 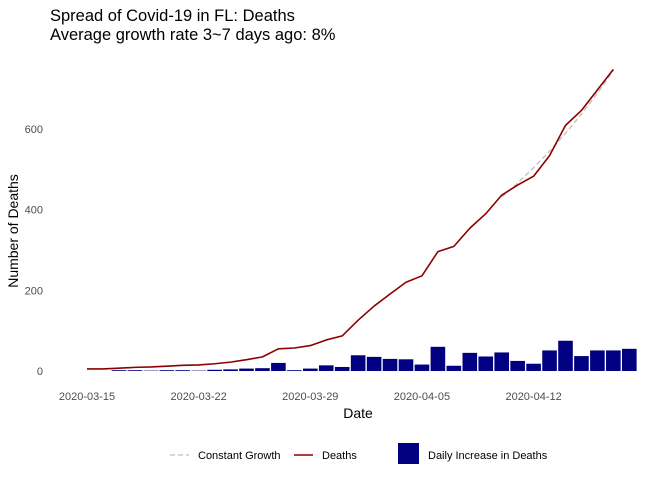 I want to click on x-tick-label: 2020-03-29, so click(x=310, y=397).